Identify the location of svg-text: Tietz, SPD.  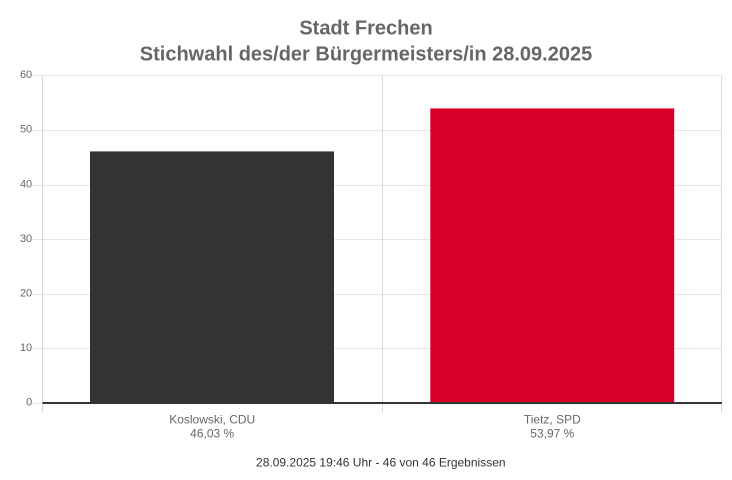
(552, 420).